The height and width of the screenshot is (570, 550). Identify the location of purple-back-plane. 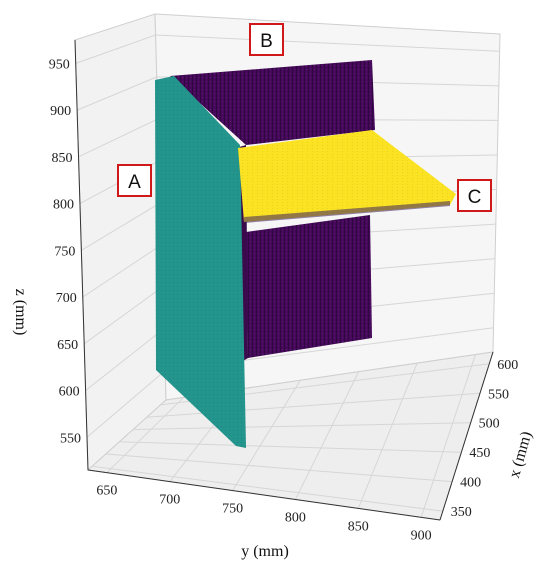
(272, 102).